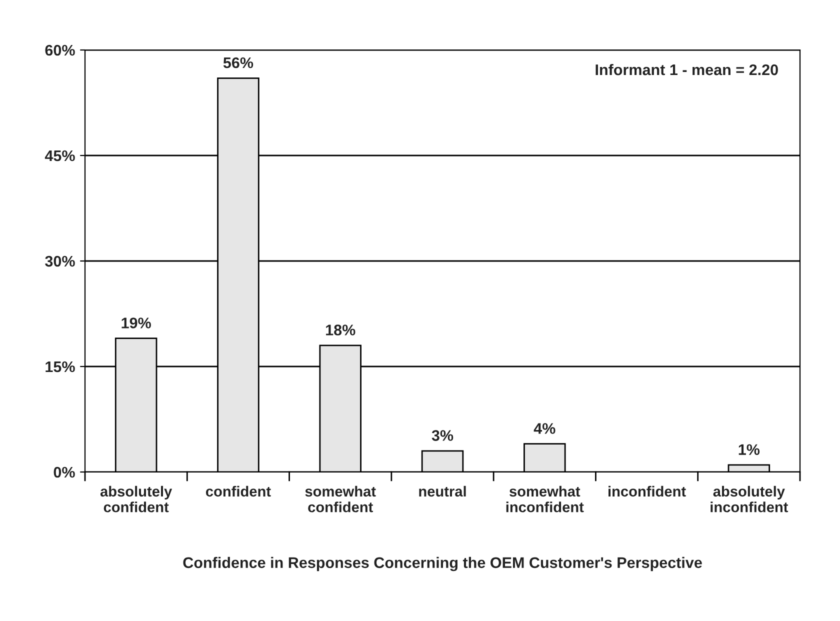  I want to click on y-tick-label: 30%, so click(60, 261).